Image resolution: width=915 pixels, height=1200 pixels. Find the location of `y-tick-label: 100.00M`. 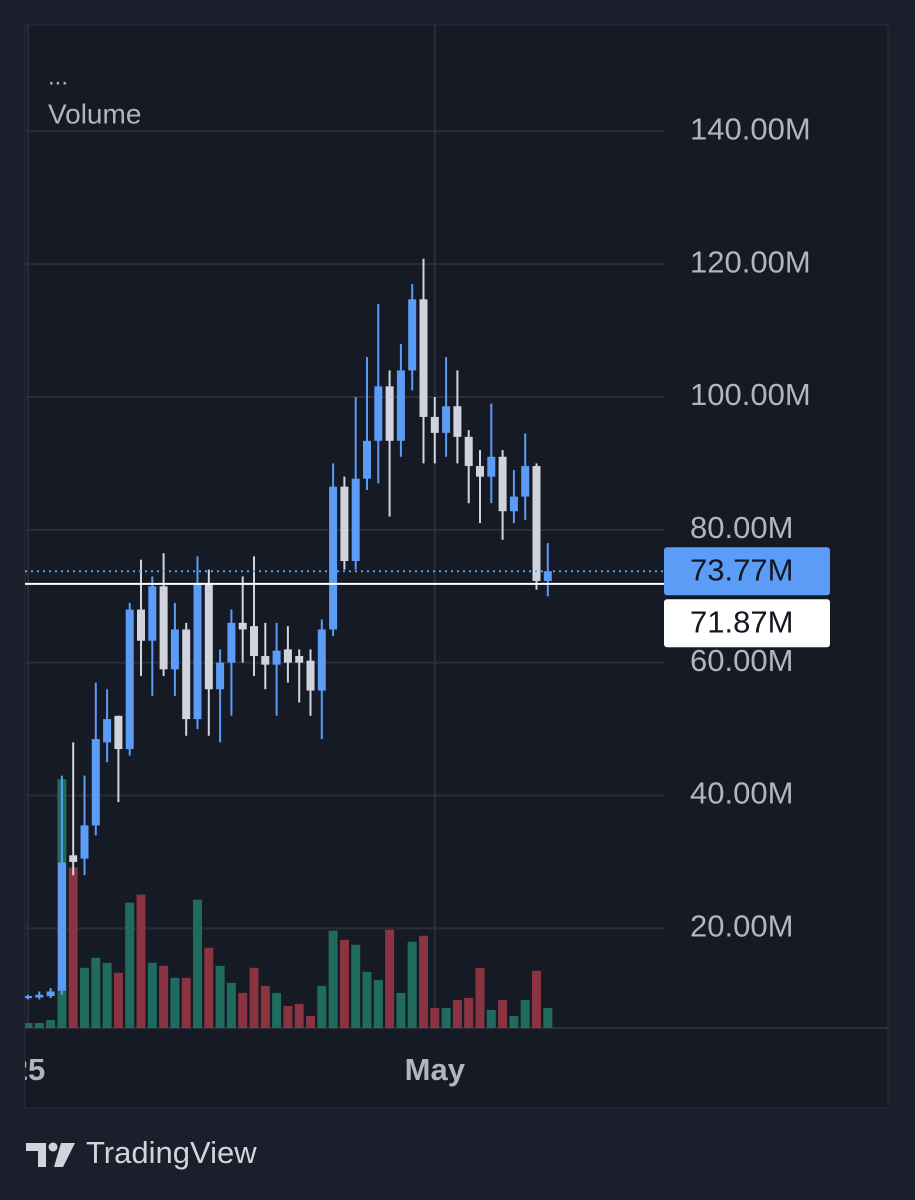

y-tick-label: 100.00M is located at coordinates (750, 394).